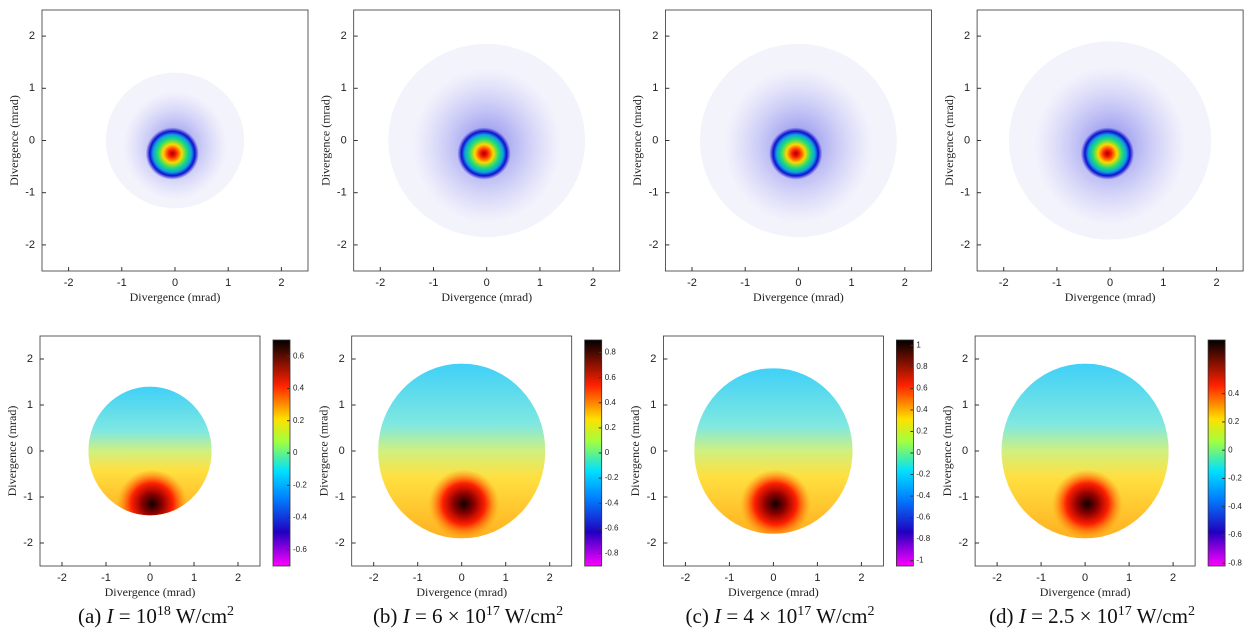 This screenshot has width=1250, height=638. I want to click on colorbar-tick-label: 1, so click(918, 344).